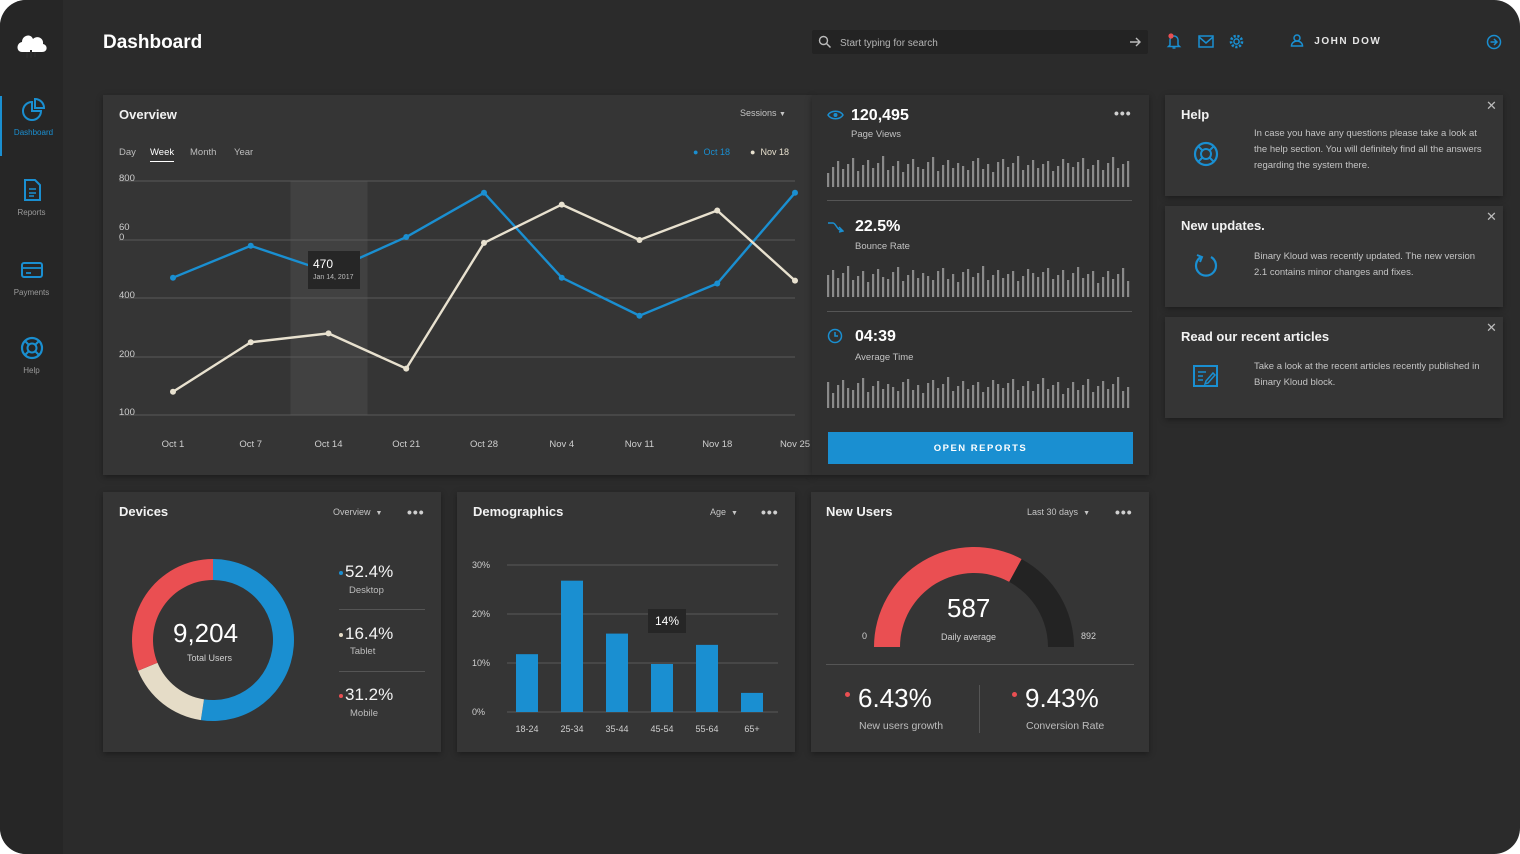 The width and height of the screenshot is (1520, 854). What do you see at coordinates (1089, 636) in the screenshot?
I see `gauge-max: 892` at bounding box center [1089, 636].